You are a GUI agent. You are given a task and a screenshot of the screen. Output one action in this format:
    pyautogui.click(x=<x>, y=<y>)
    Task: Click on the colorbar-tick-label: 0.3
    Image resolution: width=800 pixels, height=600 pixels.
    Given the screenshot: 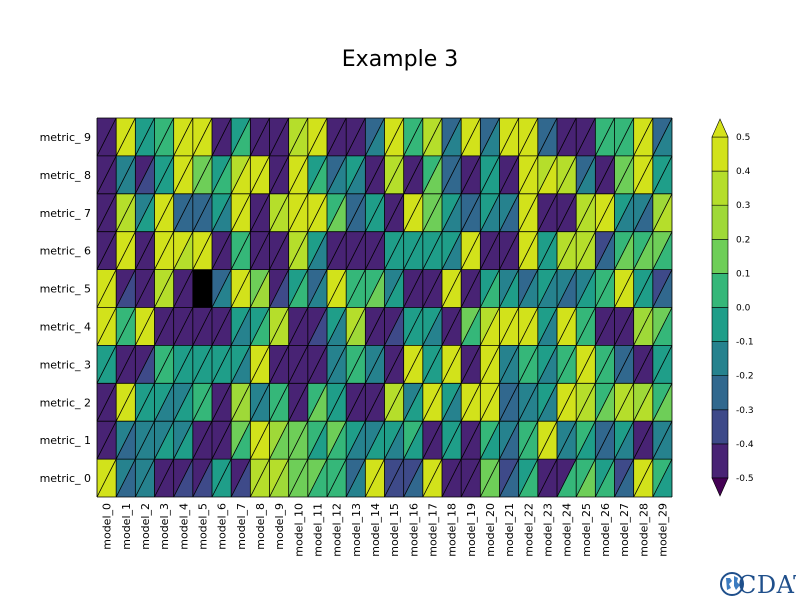 What is the action you would take?
    pyautogui.click(x=743, y=206)
    